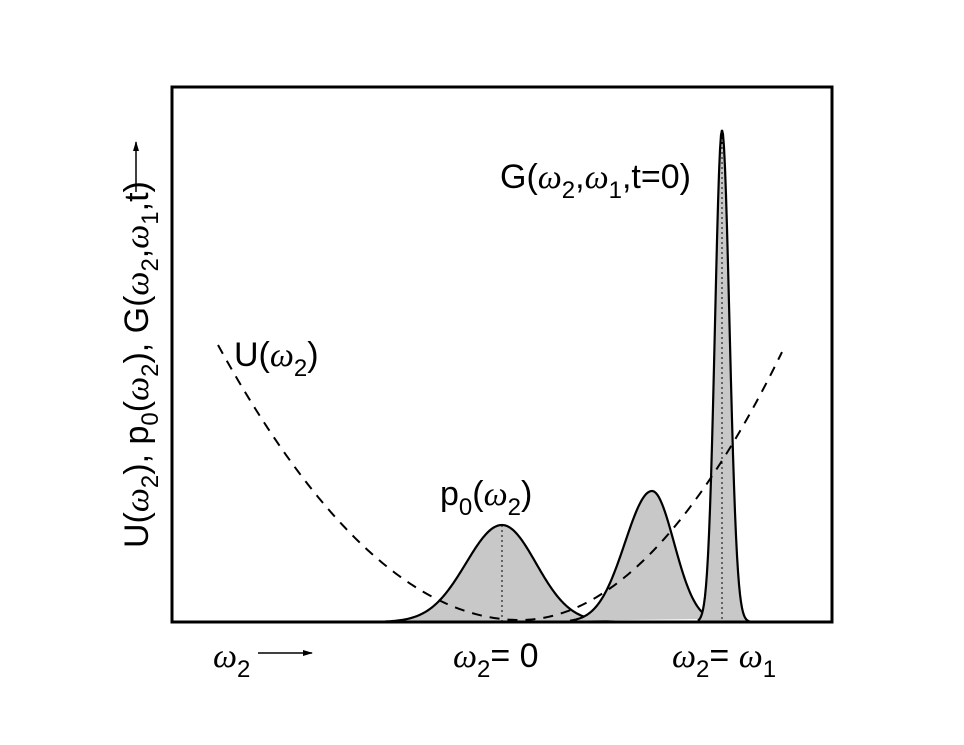 Image resolution: width=964 pixels, height=745 pixels. I want to click on x-omega1-label: ω2= ω1, so click(724, 660).